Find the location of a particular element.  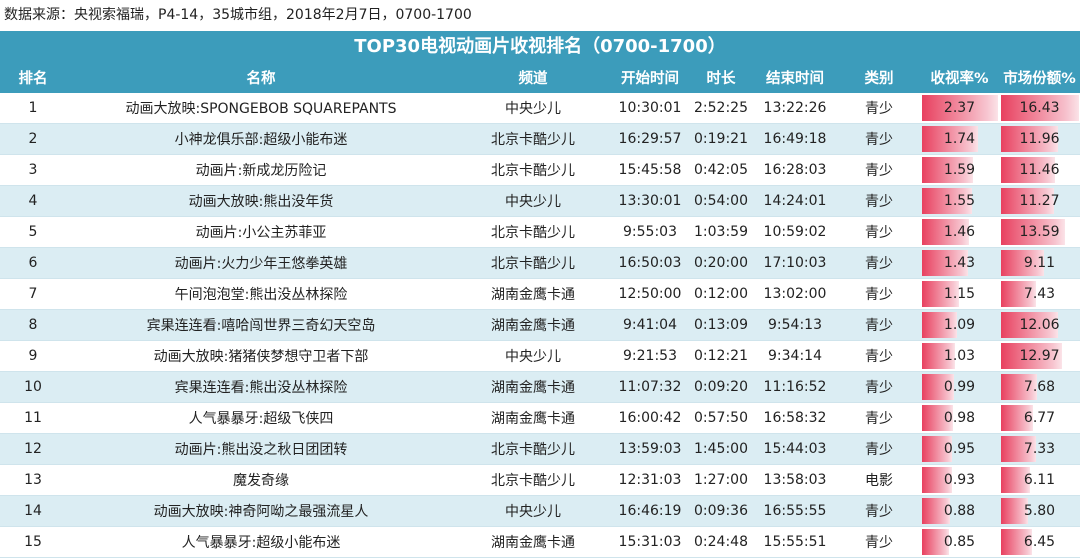

cell-end-time: 15:55:51 is located at coordinates (795, 542).